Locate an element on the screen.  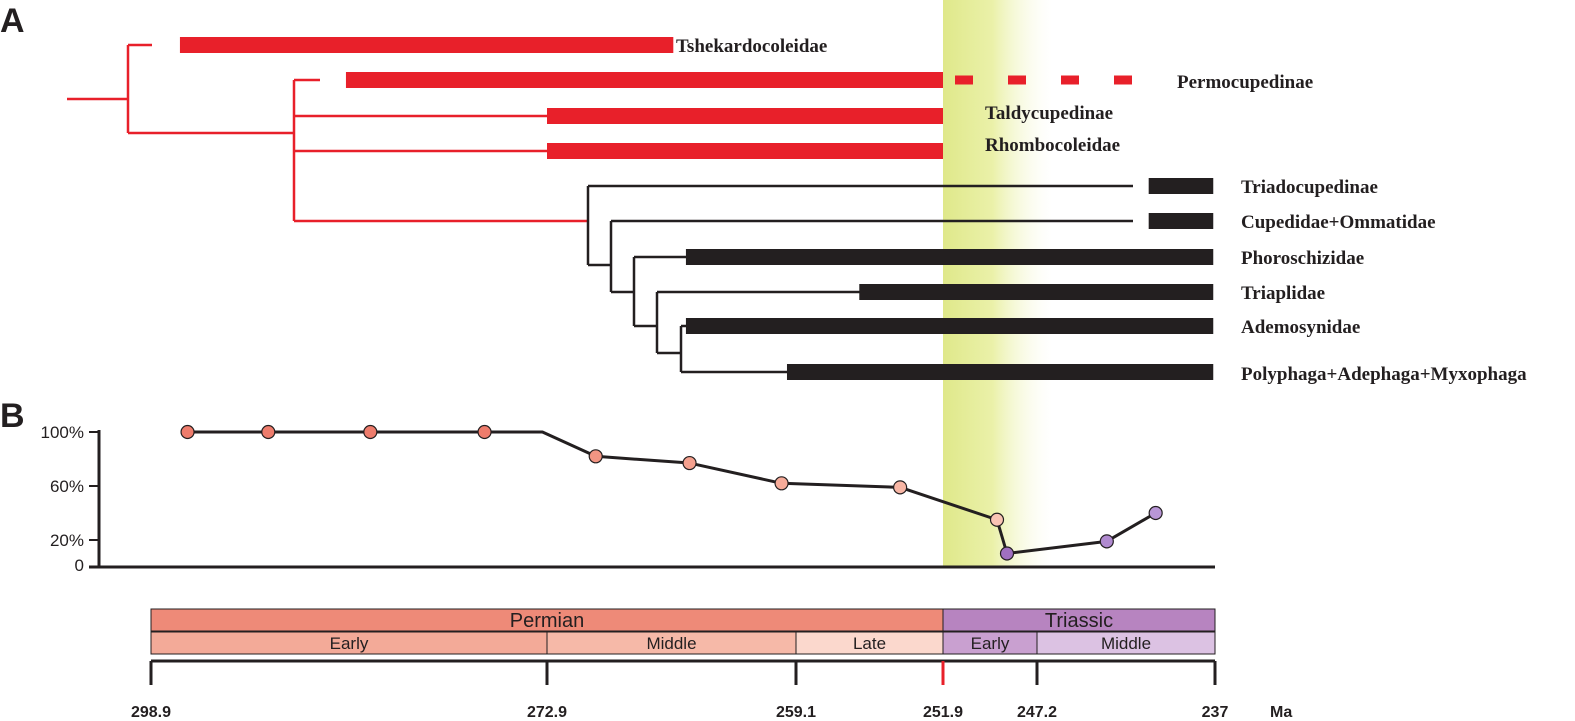
taxon-label: Polyphaga+Adephaga+Myxophaga is located at coordinates (1384, 374).